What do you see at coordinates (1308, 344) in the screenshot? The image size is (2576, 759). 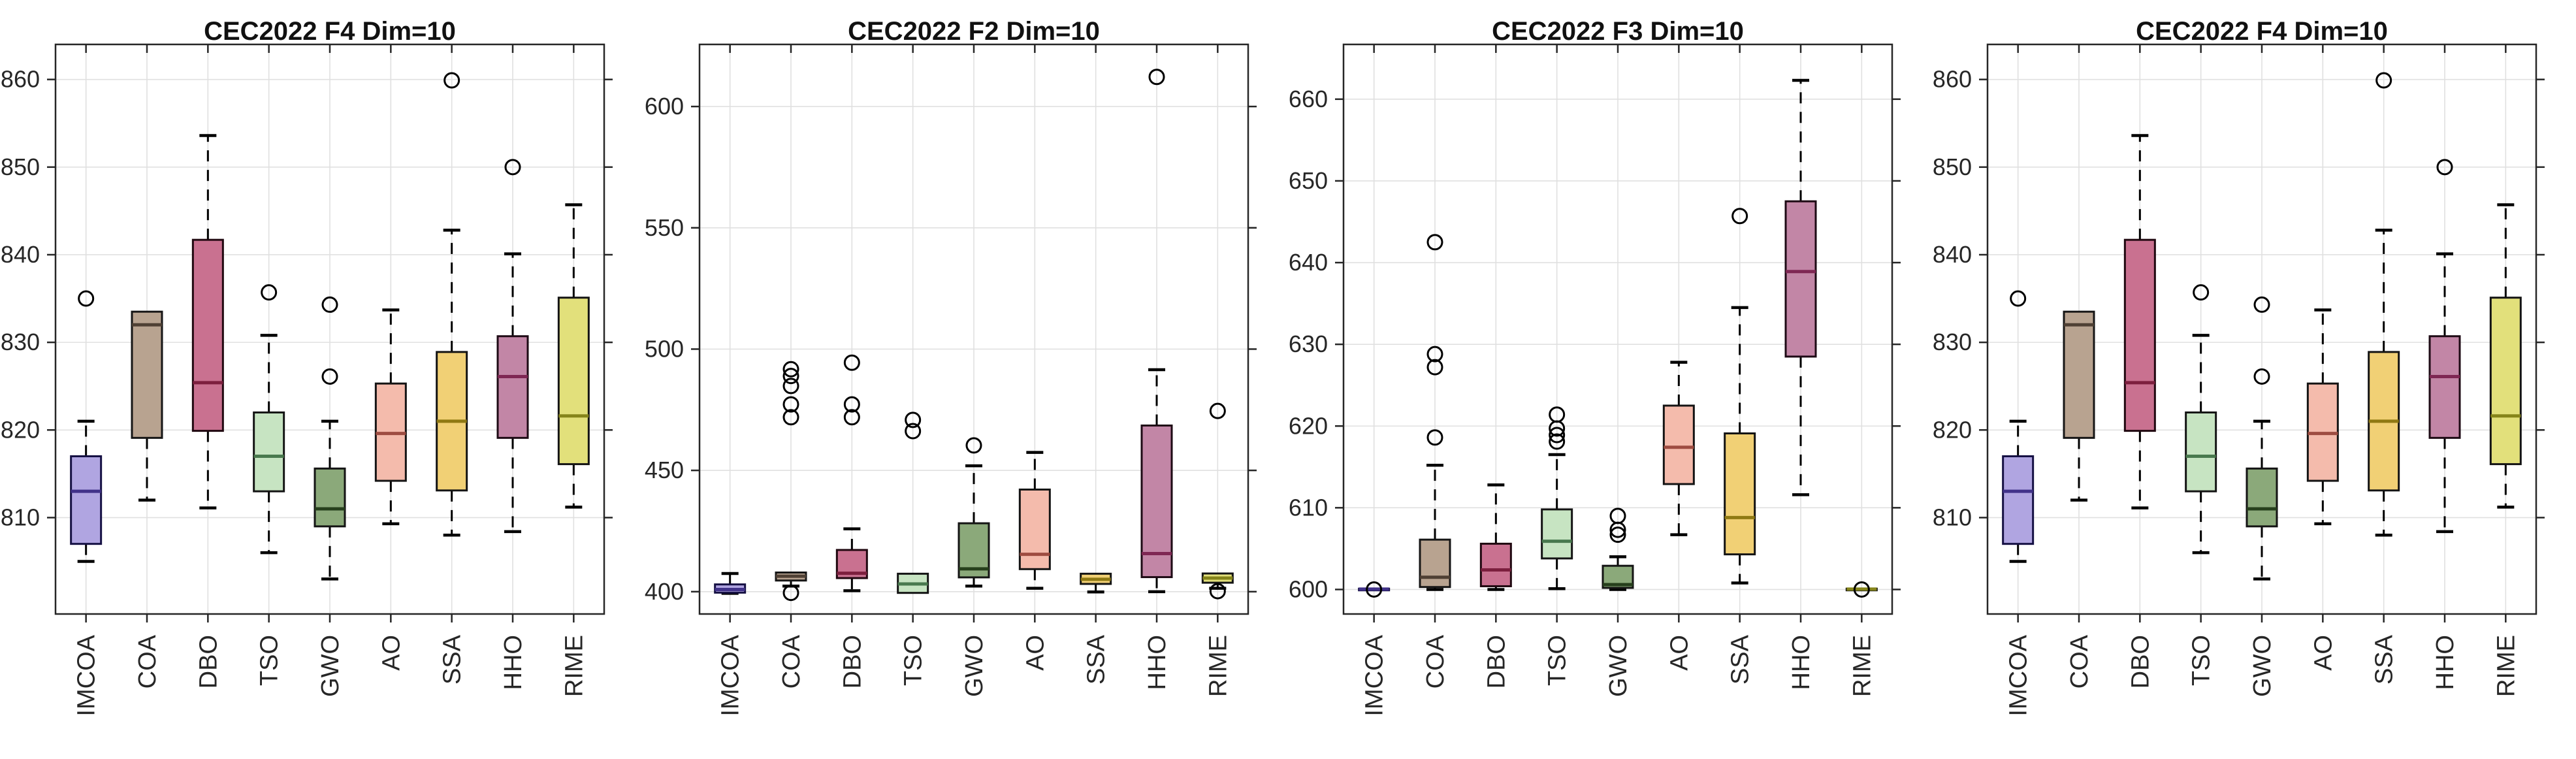 I see `y-tick-label: 630` at bounding box center [1308, 344].